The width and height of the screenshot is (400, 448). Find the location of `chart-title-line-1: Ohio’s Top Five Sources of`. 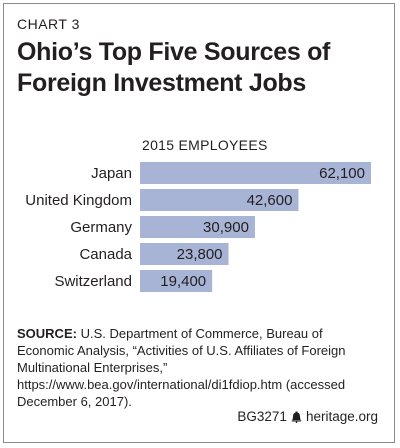

chart-title-line-1: Ohio’s Top Five Sources of is located at coordinates (174, 52).